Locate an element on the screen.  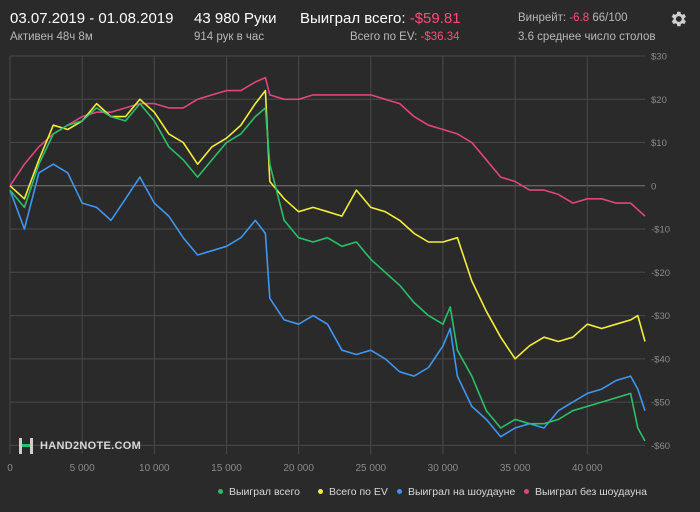
hand2note-logo-icon is located at coordinates (26, 446).